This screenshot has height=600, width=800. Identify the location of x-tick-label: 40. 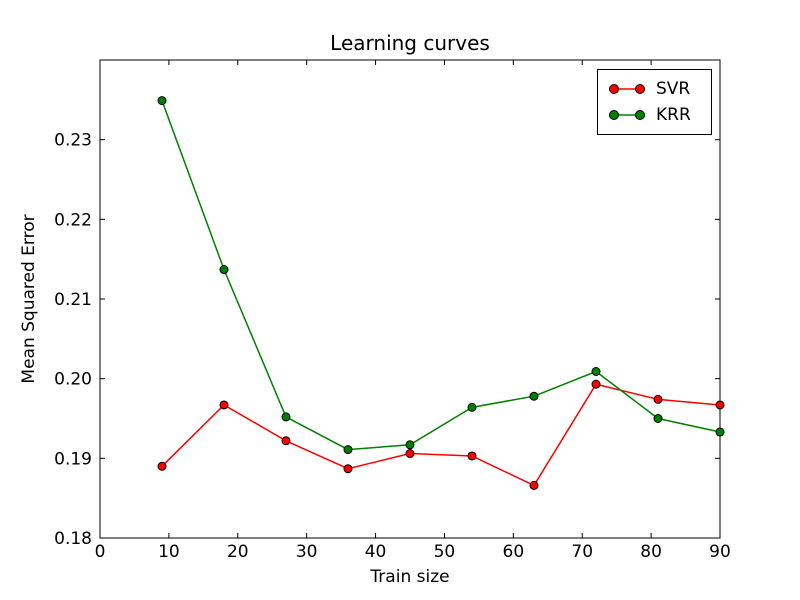
(376, 552).